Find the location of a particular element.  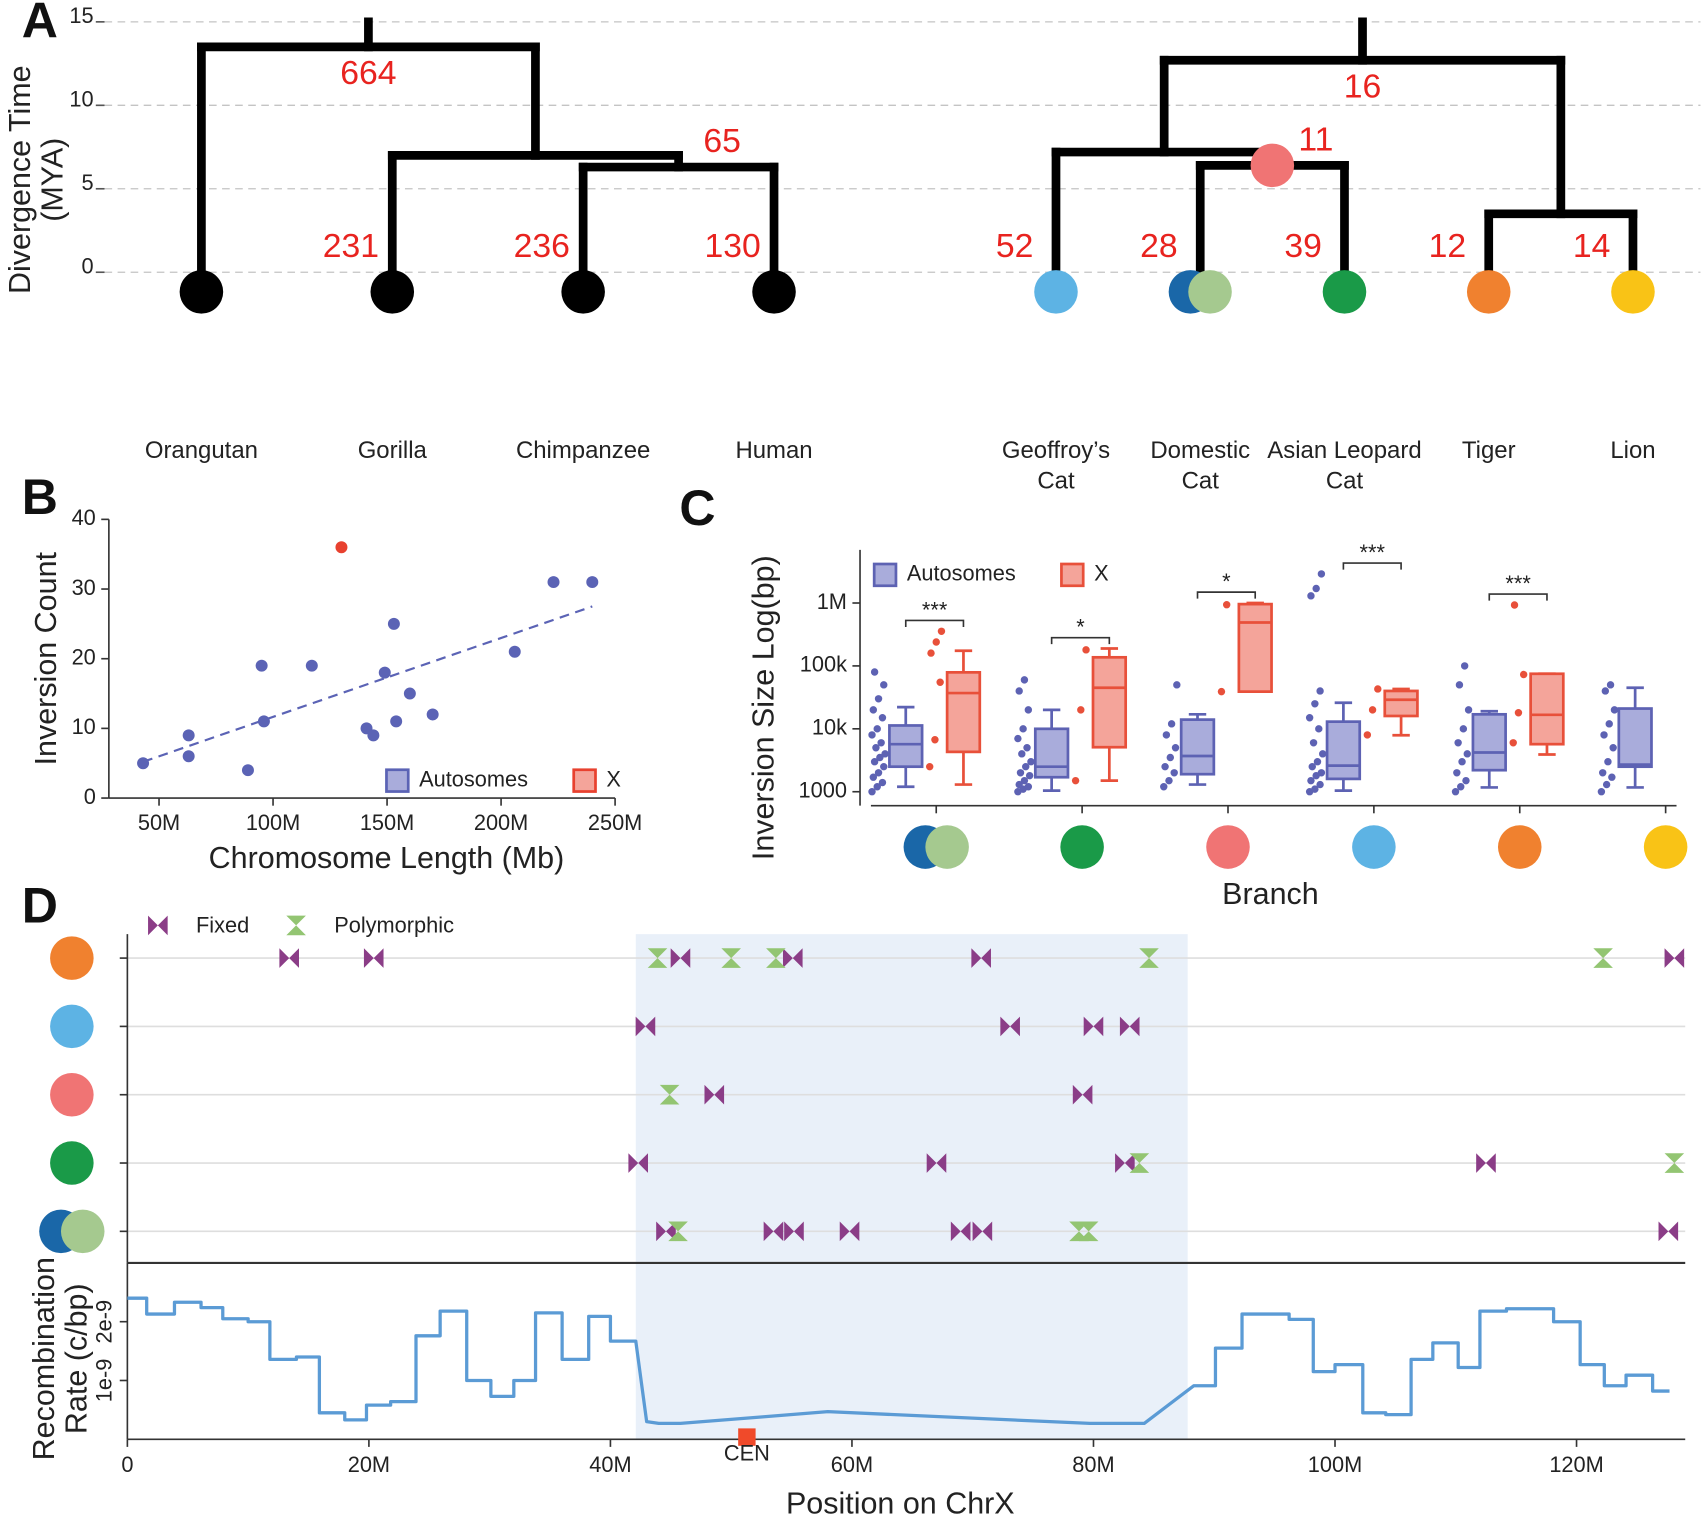

branch-count: 11 is located at coordinates (1315, 139).